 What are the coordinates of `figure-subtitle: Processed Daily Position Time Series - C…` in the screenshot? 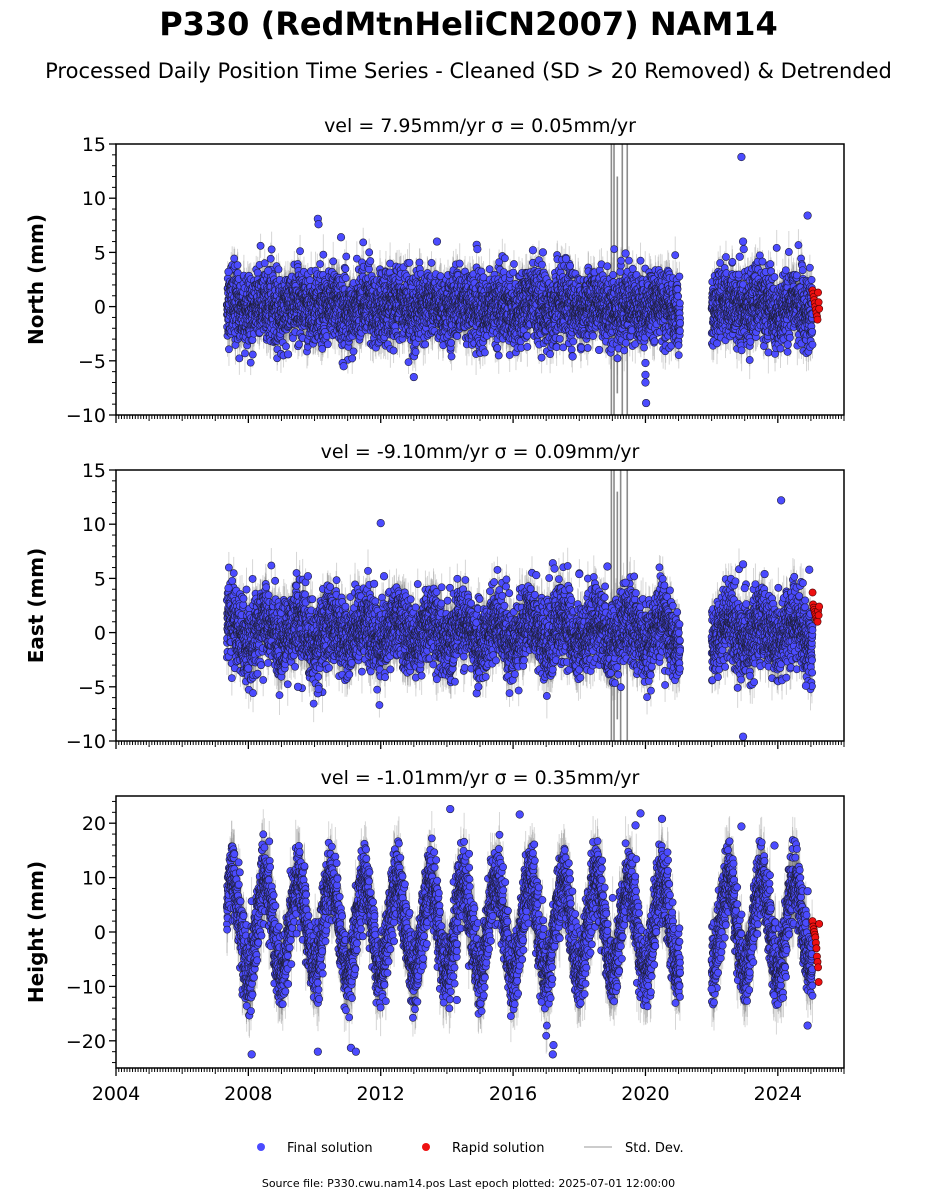 It's located at (468, 71).